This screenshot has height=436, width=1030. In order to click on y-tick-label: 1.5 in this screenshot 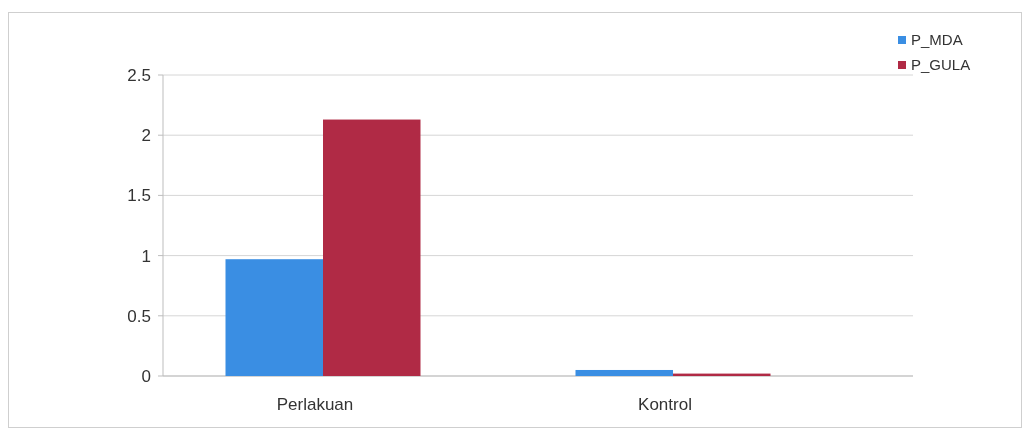, I will do `click(139, 196)`.